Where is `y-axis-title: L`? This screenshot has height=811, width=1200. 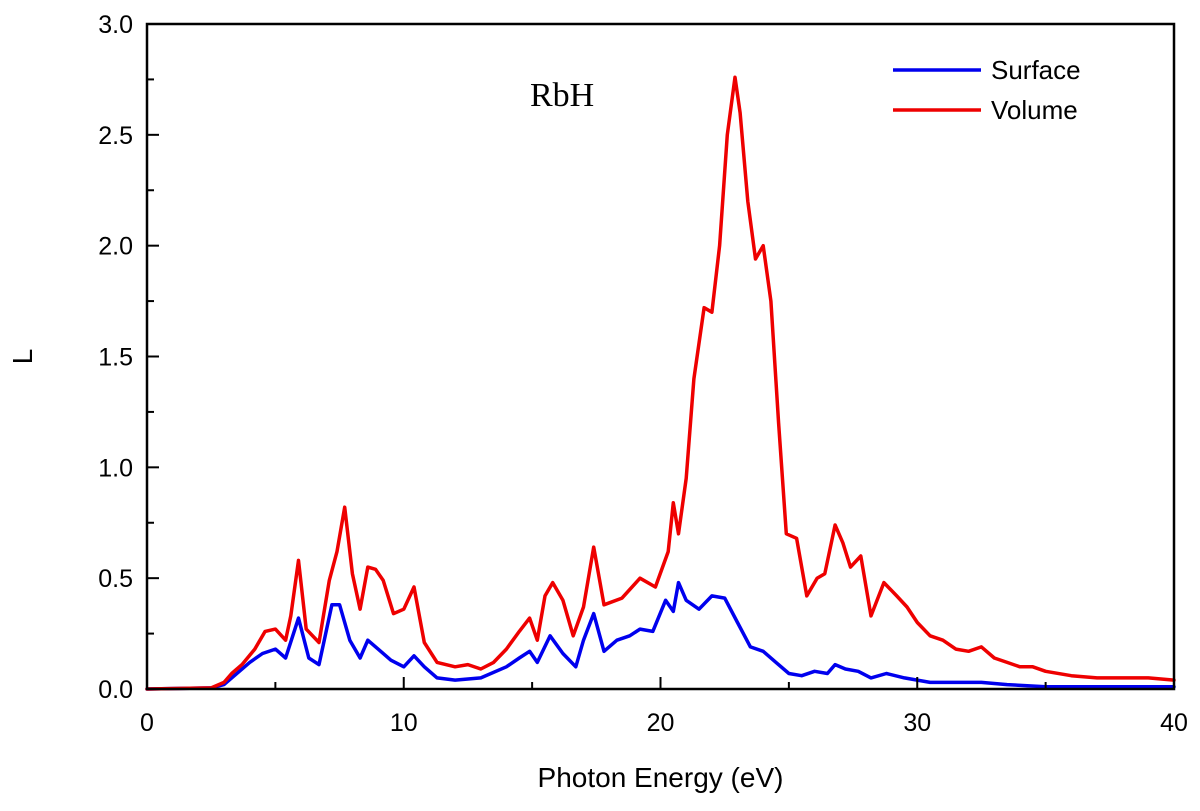
y-axis-title: L is located at coordinates (22, 357).